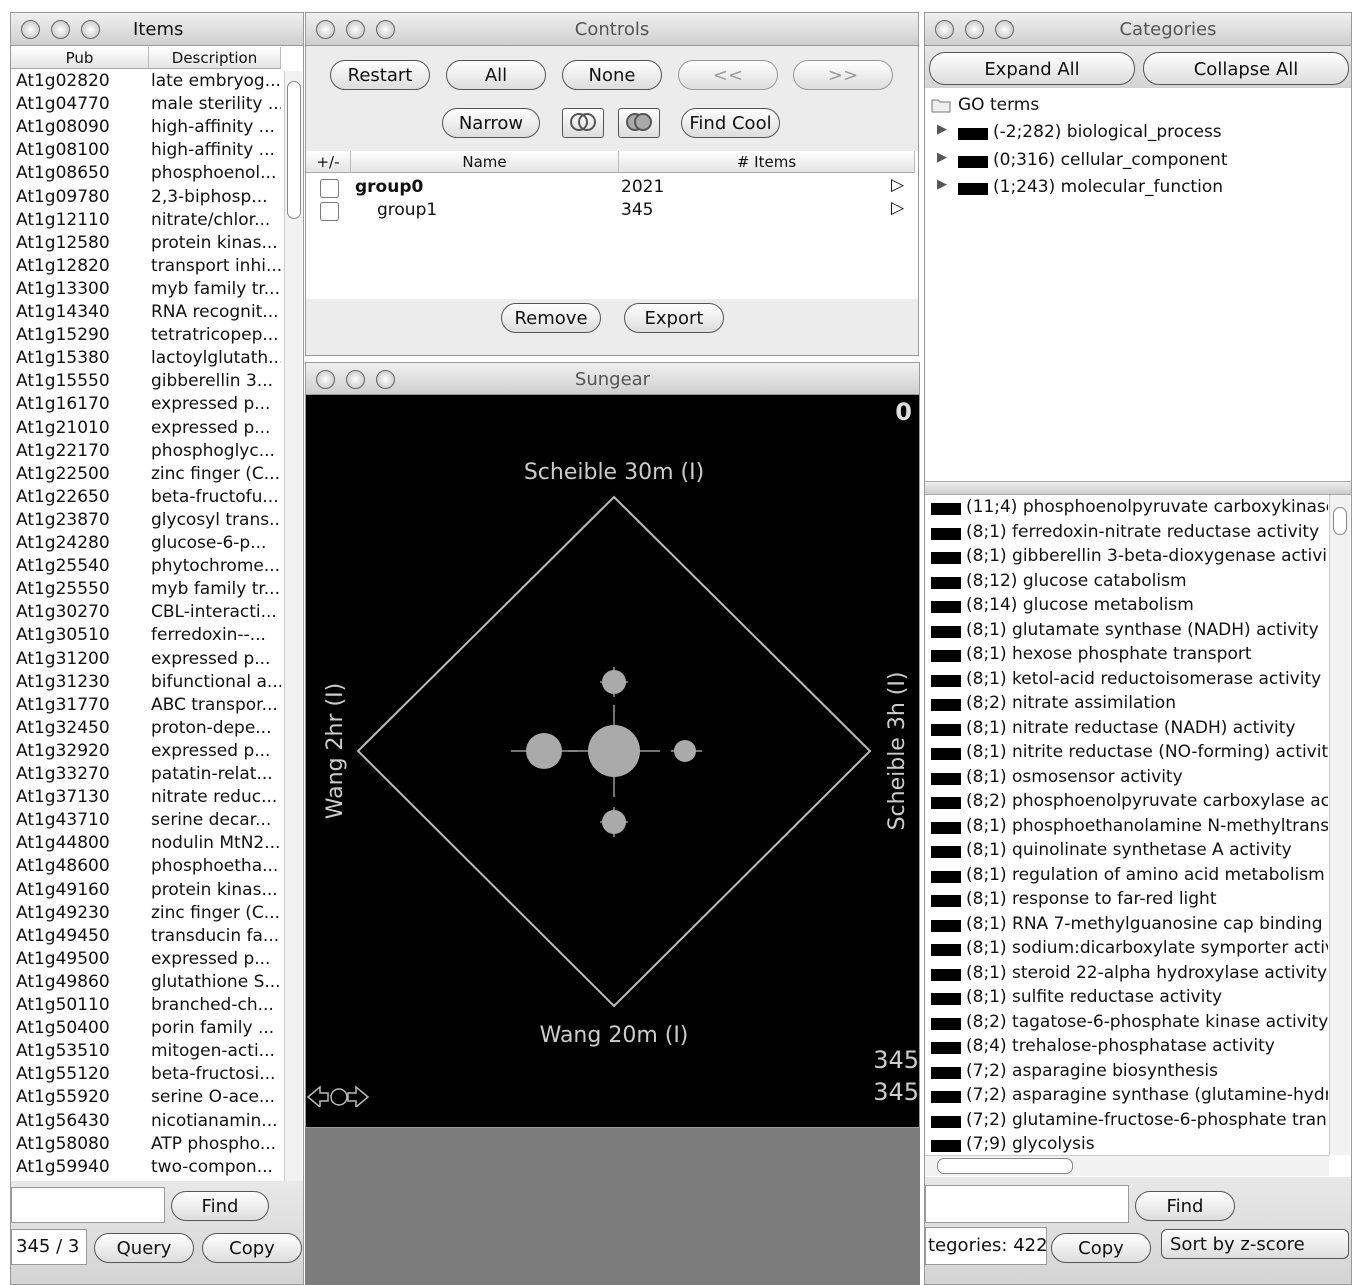  Describe the element at coordinates (63, 566) in the screenshot. I see `item-id: At1g25540` at that location.